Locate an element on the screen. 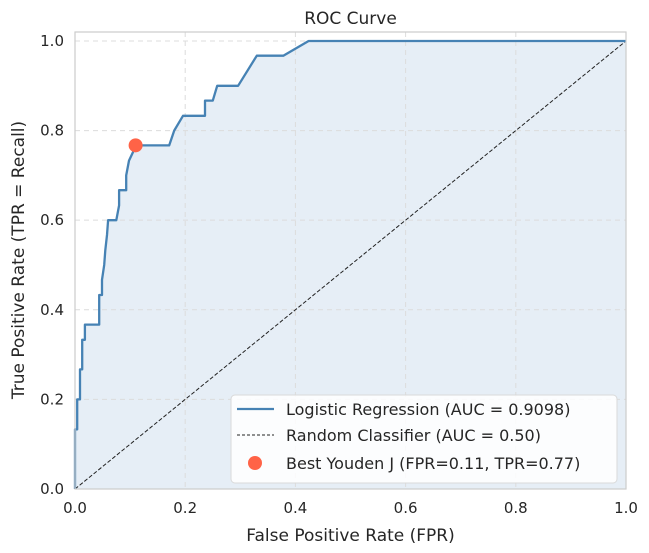 This screenshot has width=649, height=553. y-tick-labels: 0.0 0.2 0.4 0.6 0.8 1.0 is located at coordinates (52, 265).